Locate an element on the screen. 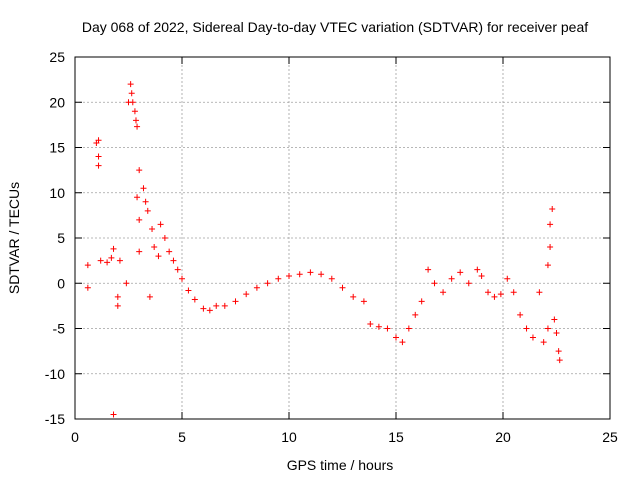 The width and height of the screenshot is (640, 480). x-tick-label: 25 is located at coordinates (610, 437).